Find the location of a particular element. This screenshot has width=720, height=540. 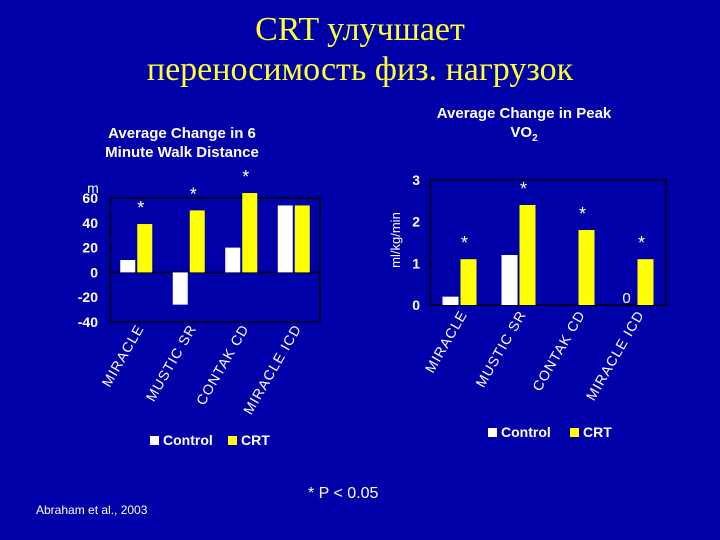

significance-footnote: * P < 0.05 is located at coordinates (343, 493).